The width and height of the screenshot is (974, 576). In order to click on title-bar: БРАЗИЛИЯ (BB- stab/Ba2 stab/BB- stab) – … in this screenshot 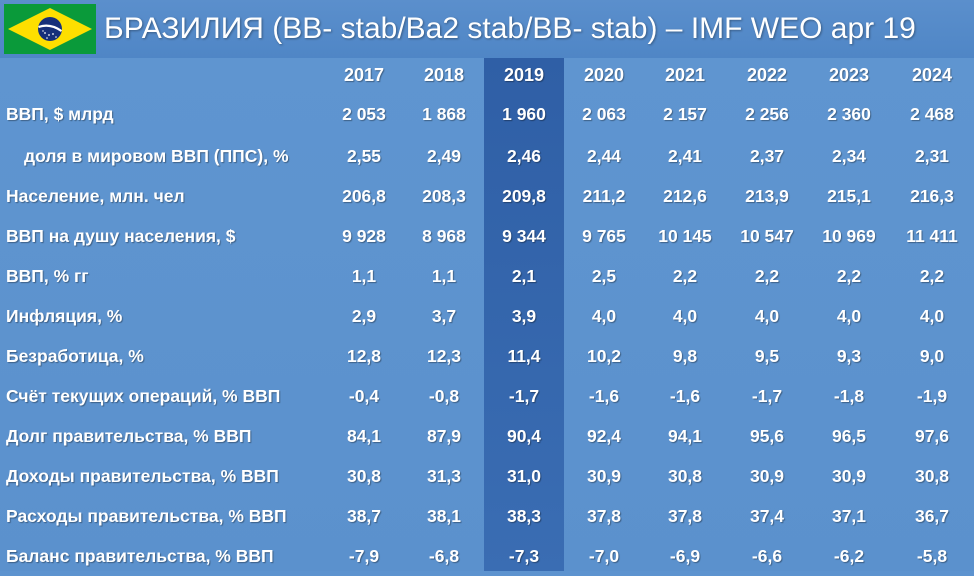, I will do `click(487, 29)`.